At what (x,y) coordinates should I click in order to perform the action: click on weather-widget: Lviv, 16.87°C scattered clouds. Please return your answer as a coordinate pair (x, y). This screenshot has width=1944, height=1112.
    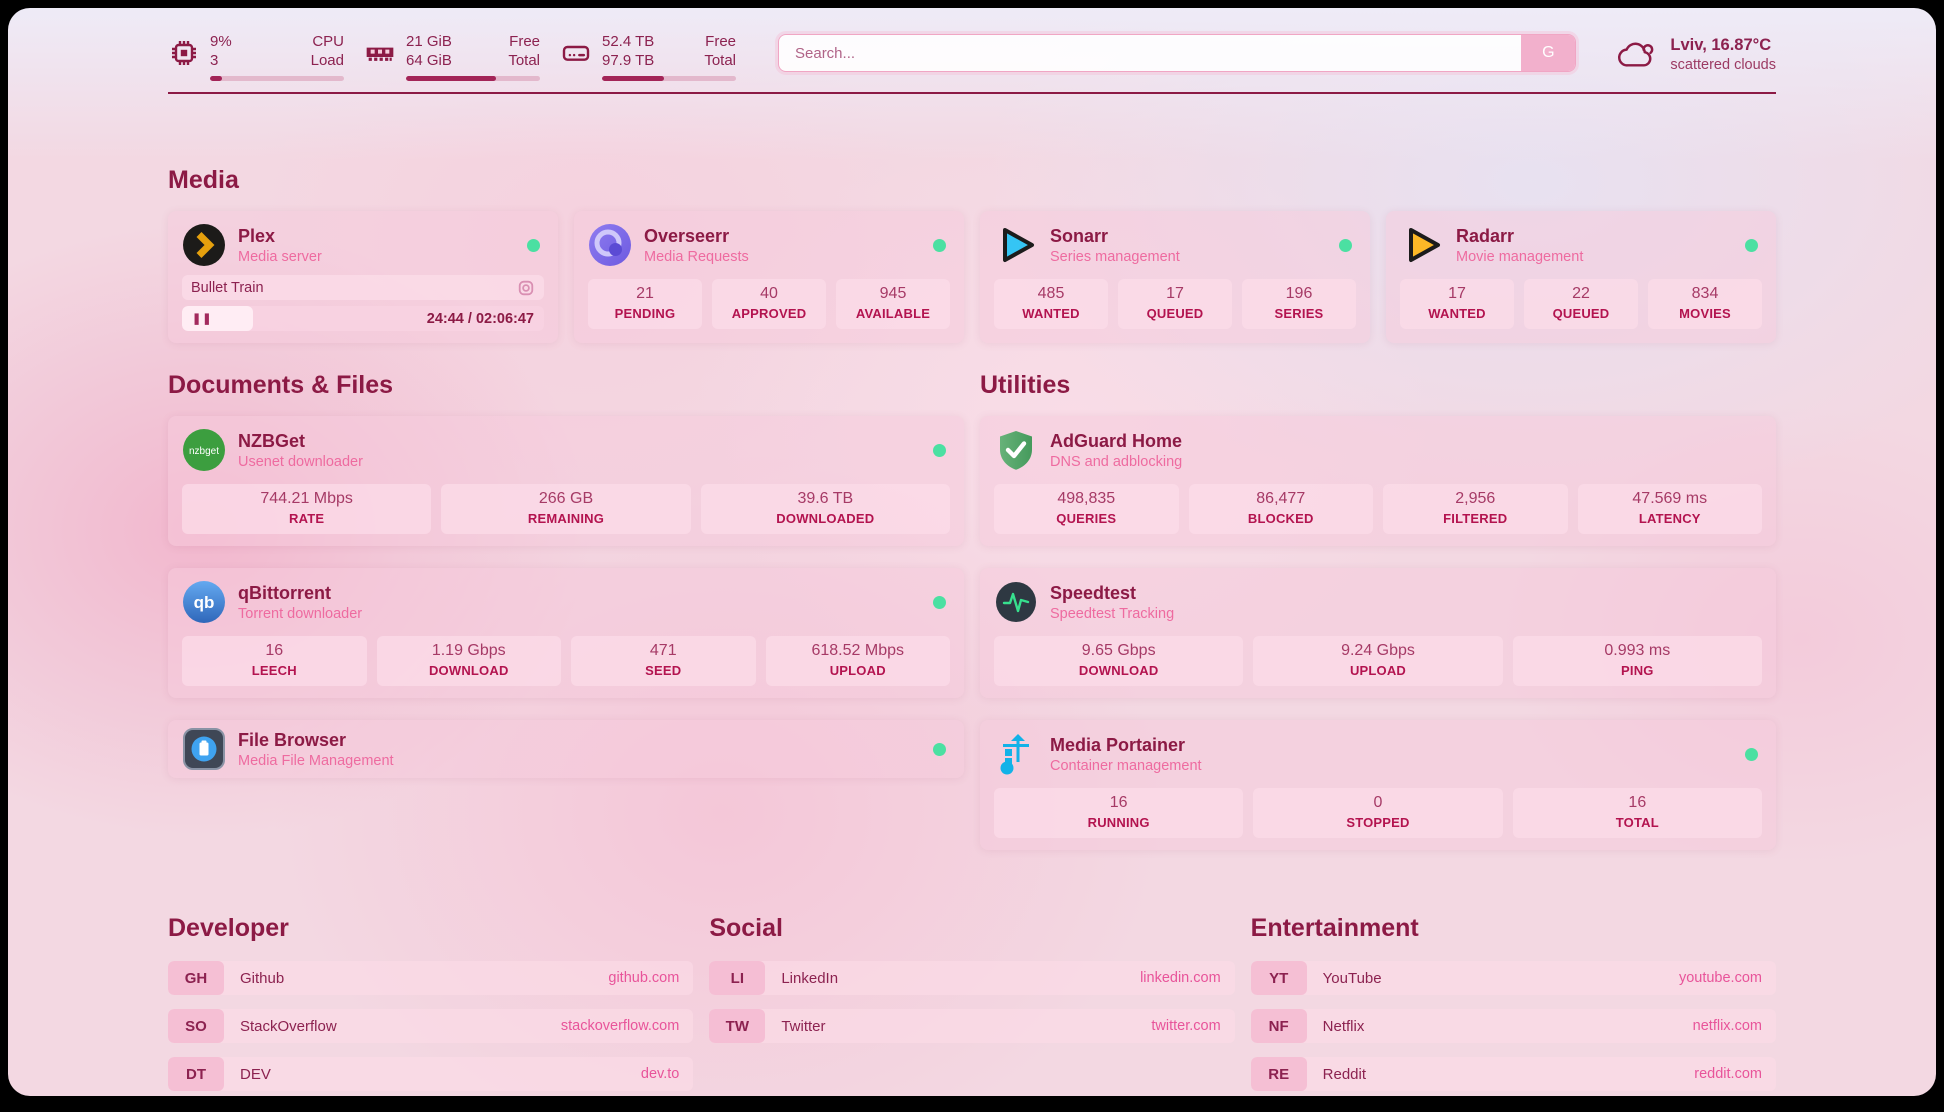
    Looking at the image, I should click on (1696, 54).